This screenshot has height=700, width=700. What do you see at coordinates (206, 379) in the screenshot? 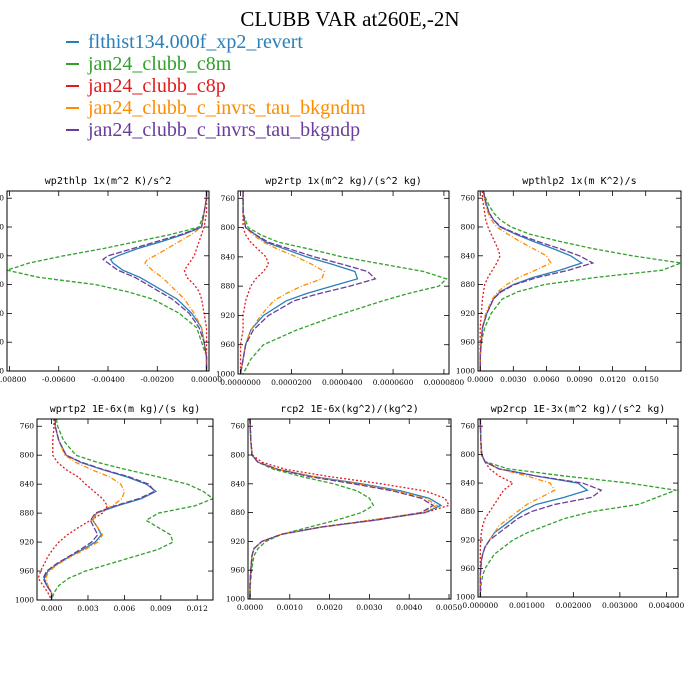
I see `x-tick-label: 0.00000` at bounding box center [206, 379].